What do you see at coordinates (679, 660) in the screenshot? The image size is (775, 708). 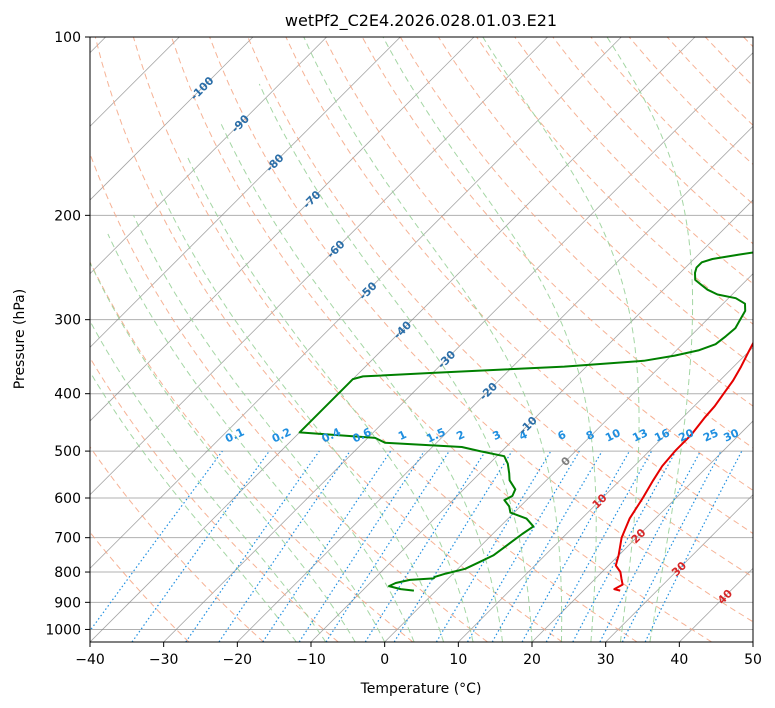 I see `x-tick-label: 40` at bounding box center [679, 660].